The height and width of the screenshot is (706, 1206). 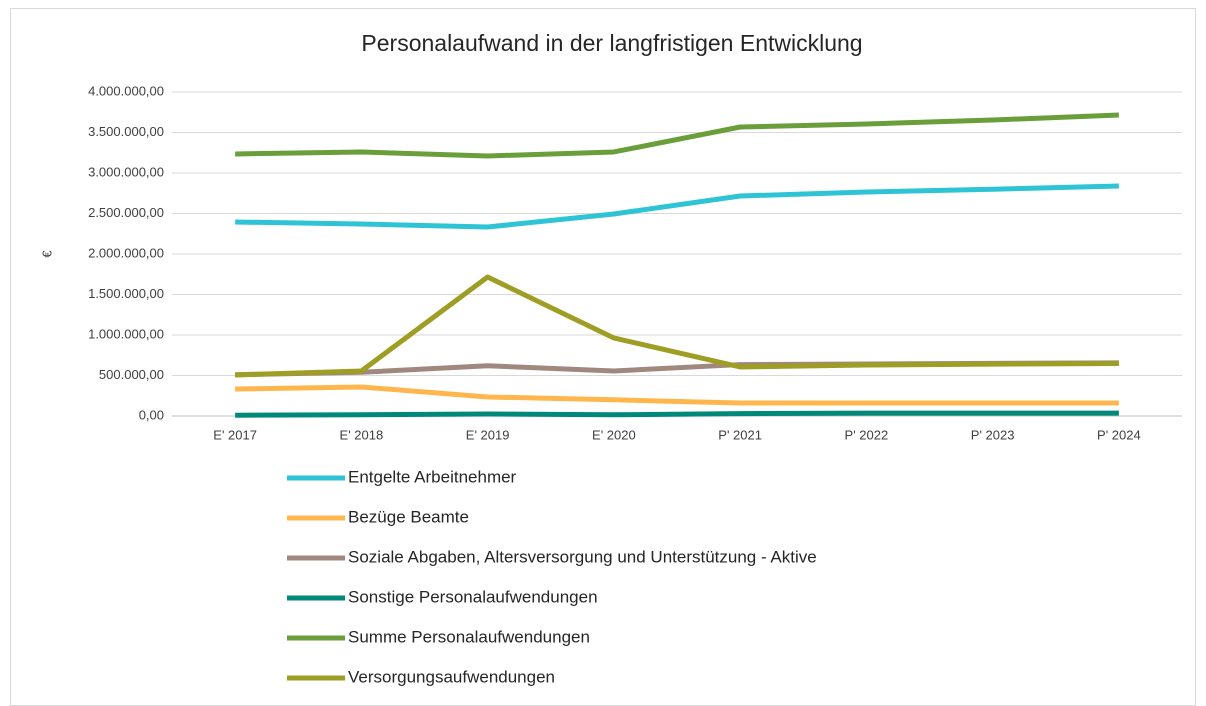 What do you see at coordinates (126, 293) in the screenshot?
I see `y-tick-label: 1.500.000,00` at bounding box center [126, 293].